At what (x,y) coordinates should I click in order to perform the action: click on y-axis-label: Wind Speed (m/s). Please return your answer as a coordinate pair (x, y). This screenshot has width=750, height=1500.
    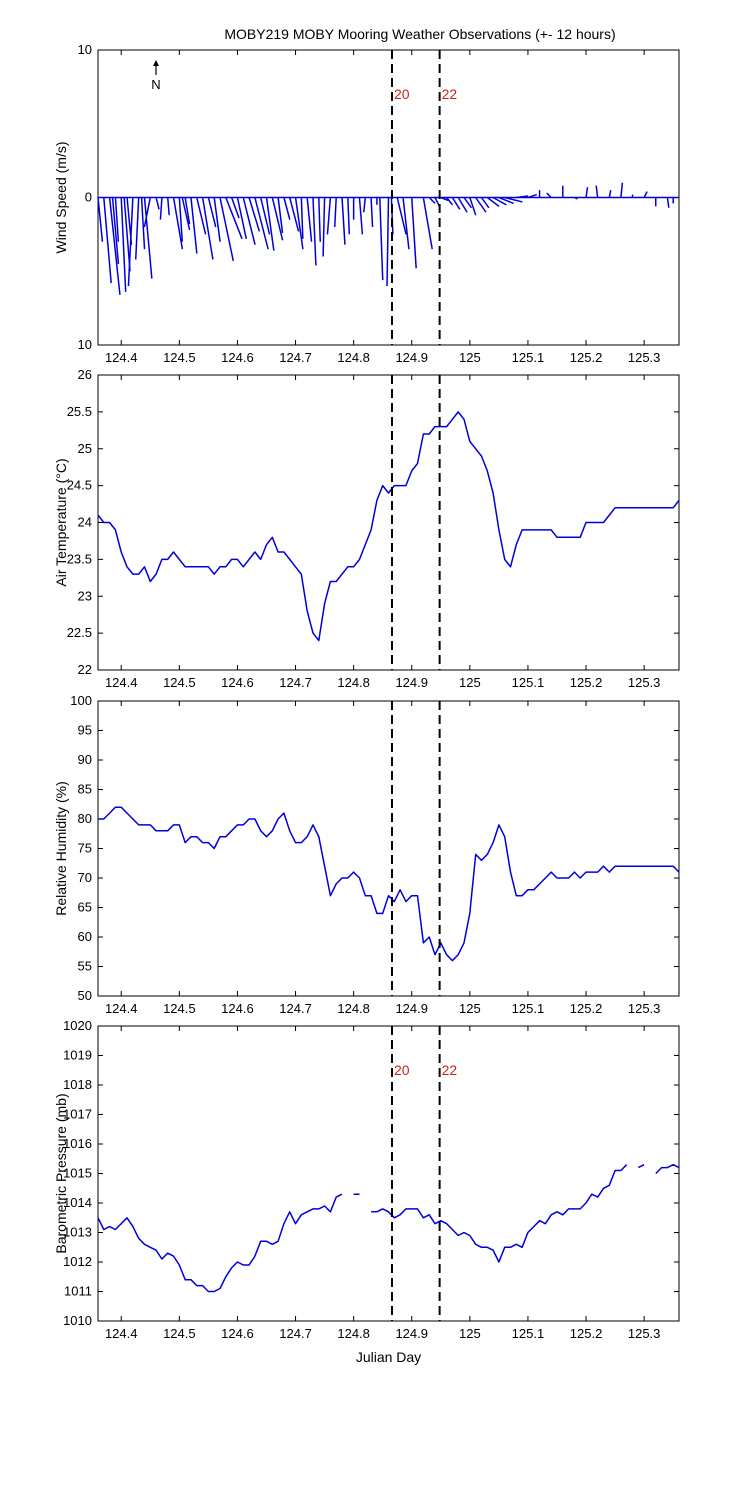
    Looking at the image, I should click on (61, 197).